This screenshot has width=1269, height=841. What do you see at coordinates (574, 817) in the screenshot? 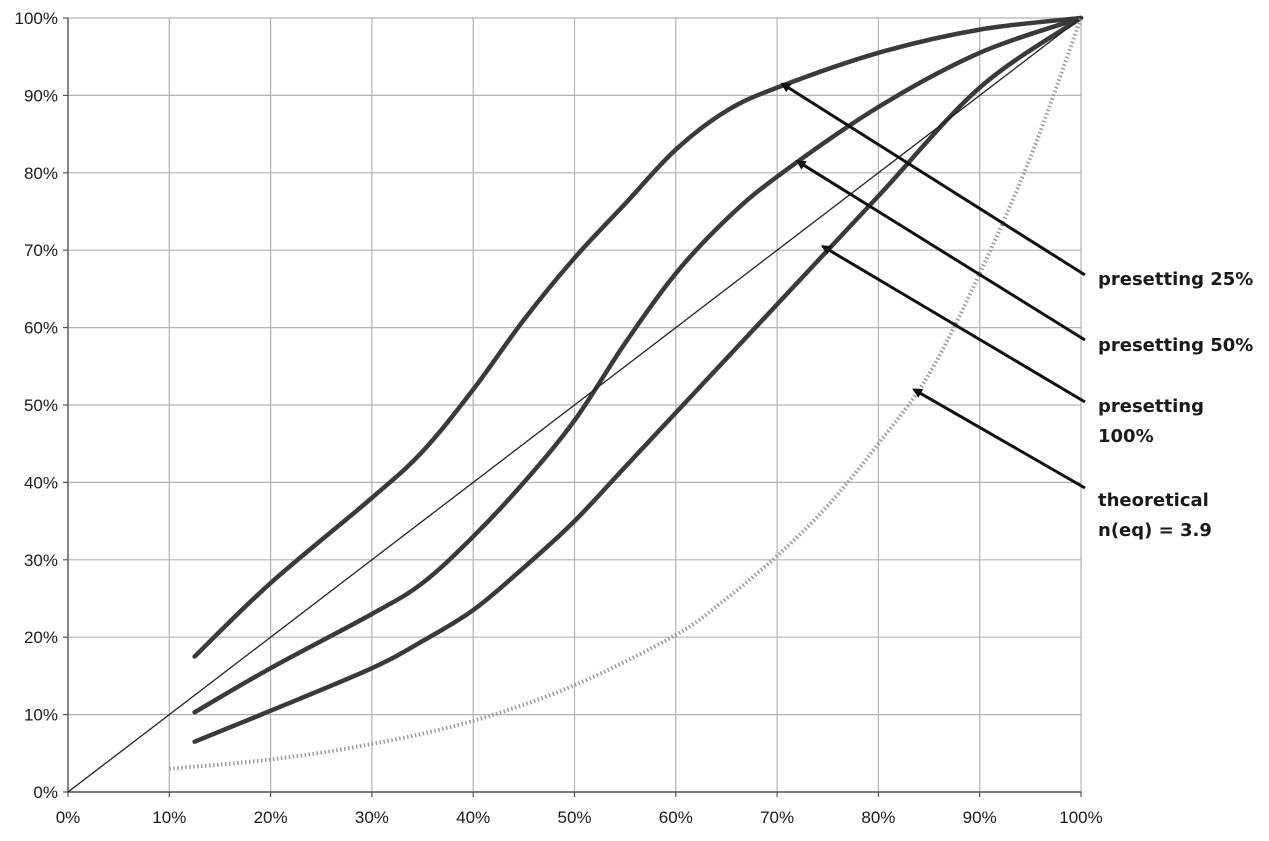
I see `x-tick-label: 50%` at bounding box center [574, 817].